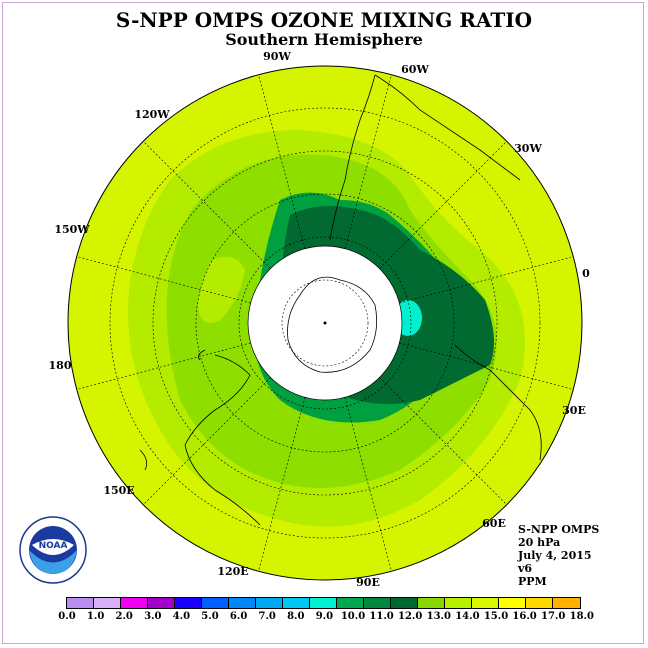 The width and height of the screenshot is (648, 648). I want to click on color-scale-tick-label: 4.0, so click(181, 616).